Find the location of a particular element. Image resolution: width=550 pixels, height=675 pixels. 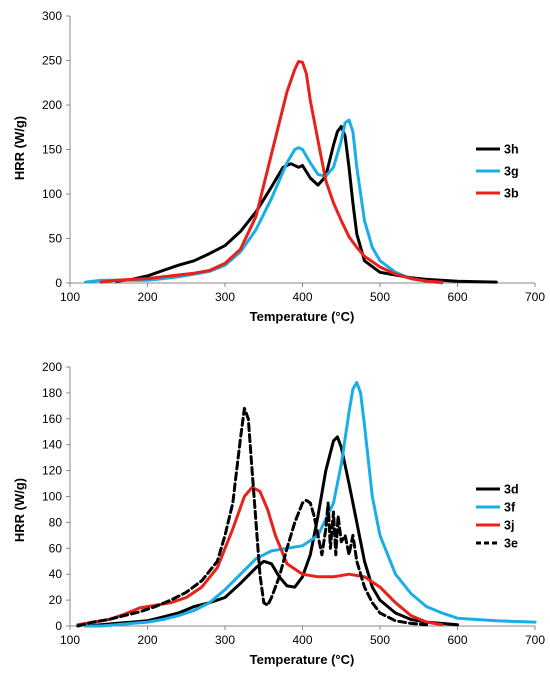

legend-label-3g: 3g is located at coordinates (511, 172).